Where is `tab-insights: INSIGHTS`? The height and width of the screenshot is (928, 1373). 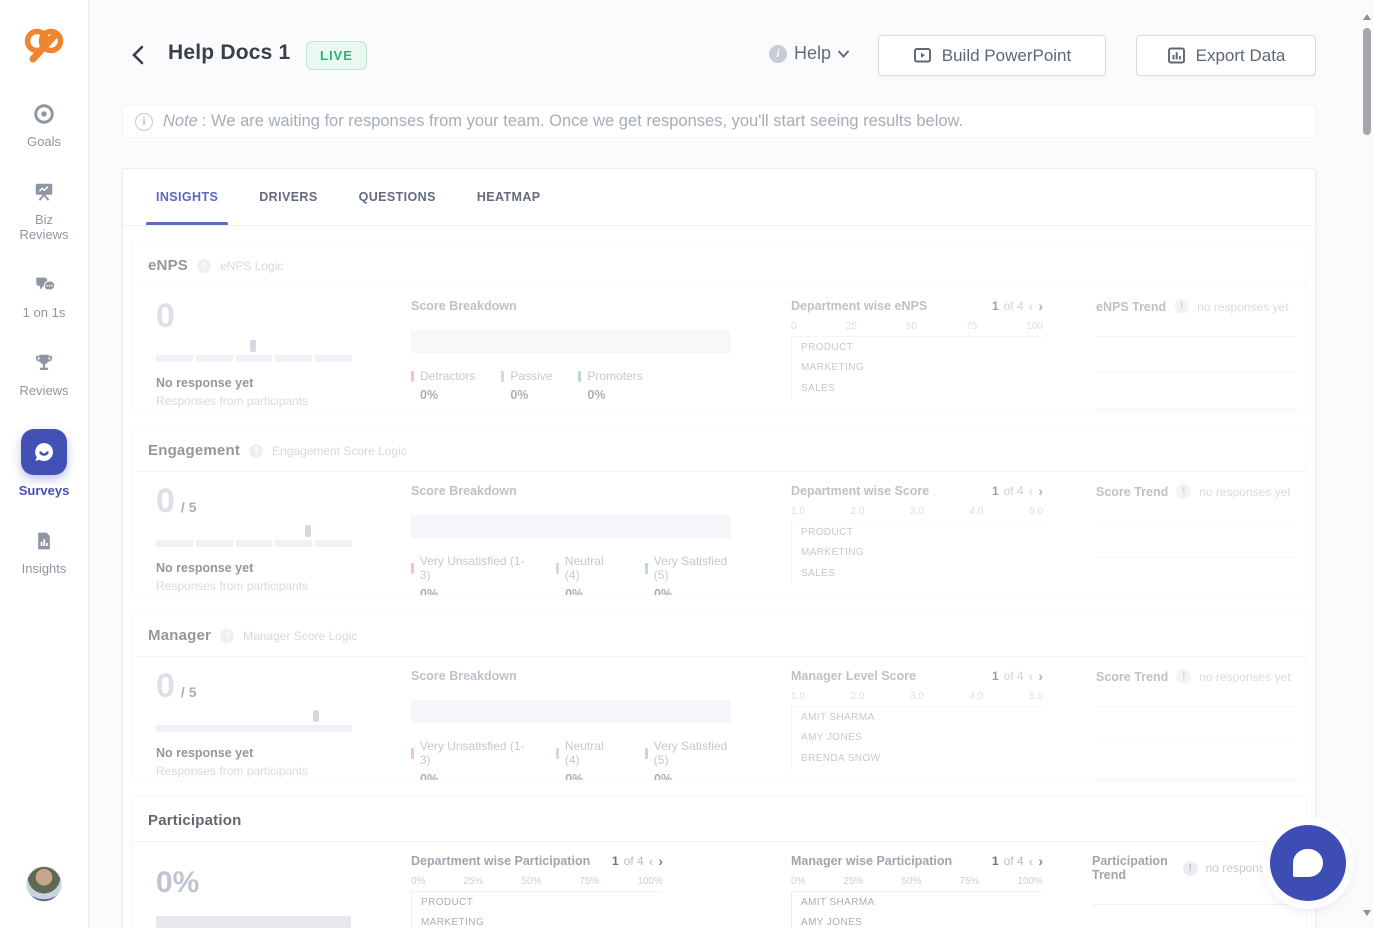
tab-insights: INSIGHTS is located at coordinates (187, 197).